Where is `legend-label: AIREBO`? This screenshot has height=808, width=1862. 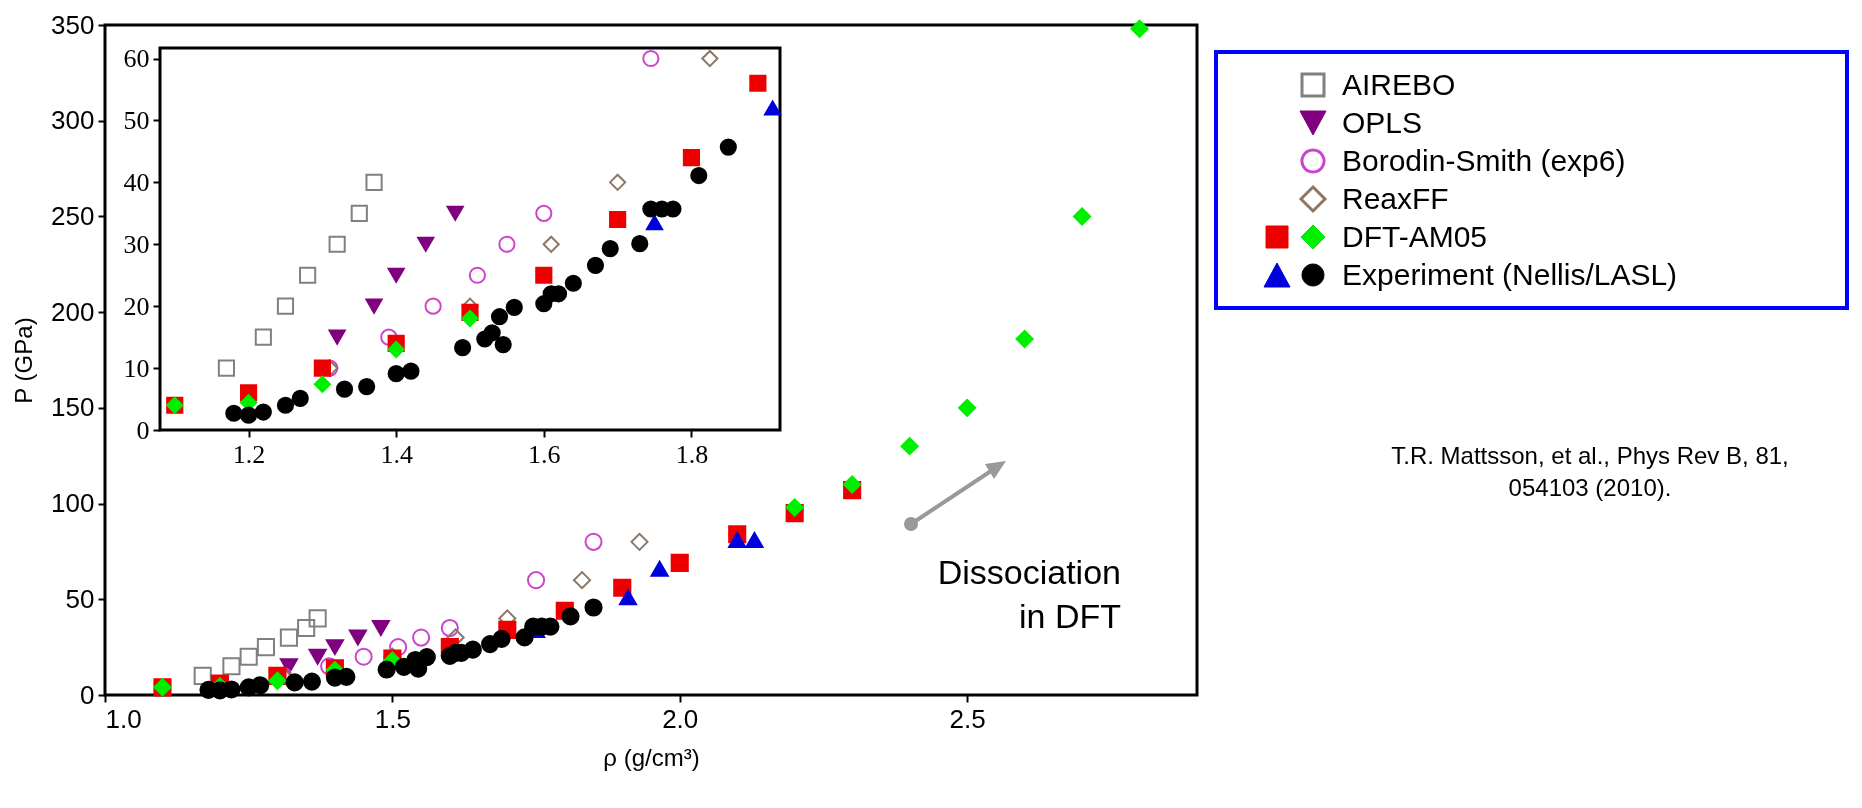
legend-label: AIREBO is located at coordinates (1399, 85).